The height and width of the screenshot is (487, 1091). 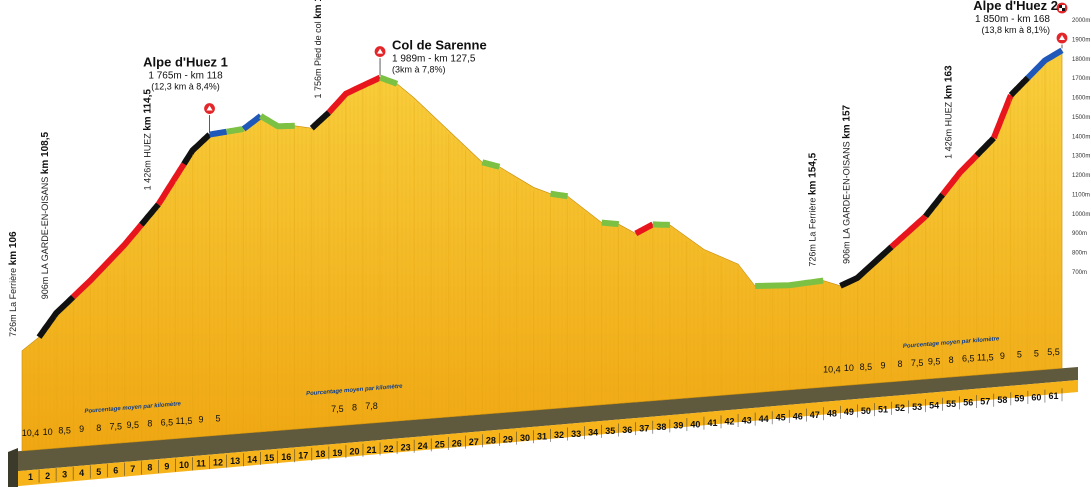 I want to click on km-tick-label: 51, so click(x=883, y=409).